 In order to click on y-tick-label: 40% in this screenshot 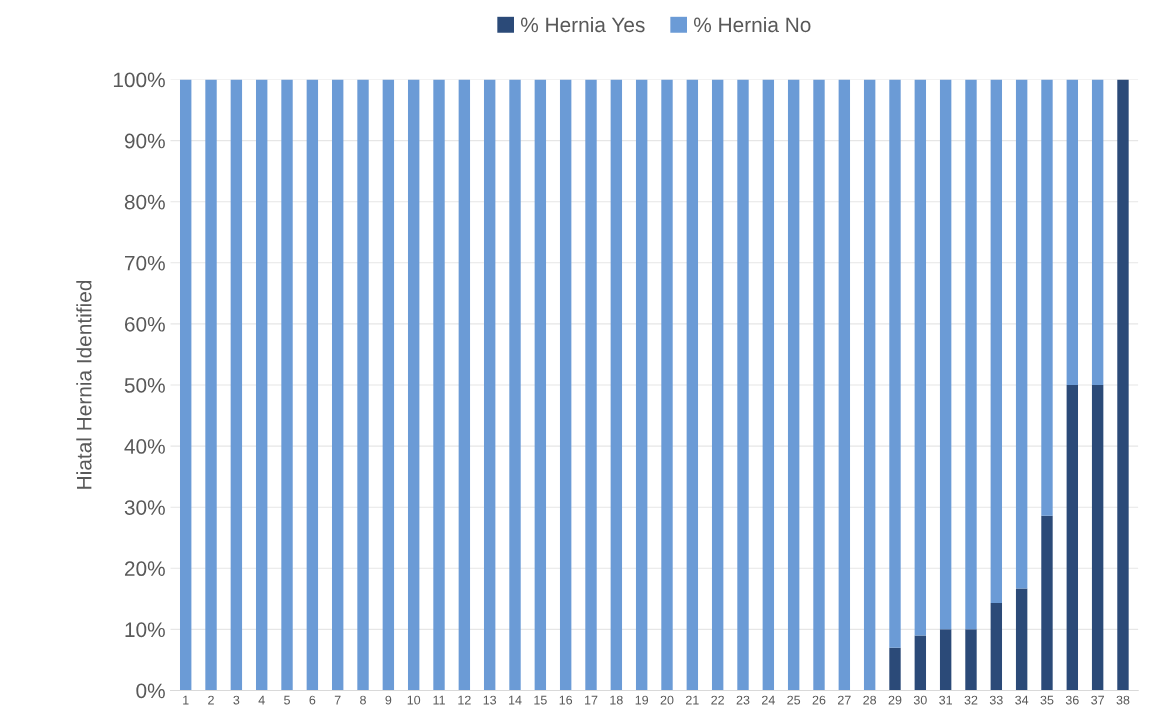, I will do `click(144, 446)`.